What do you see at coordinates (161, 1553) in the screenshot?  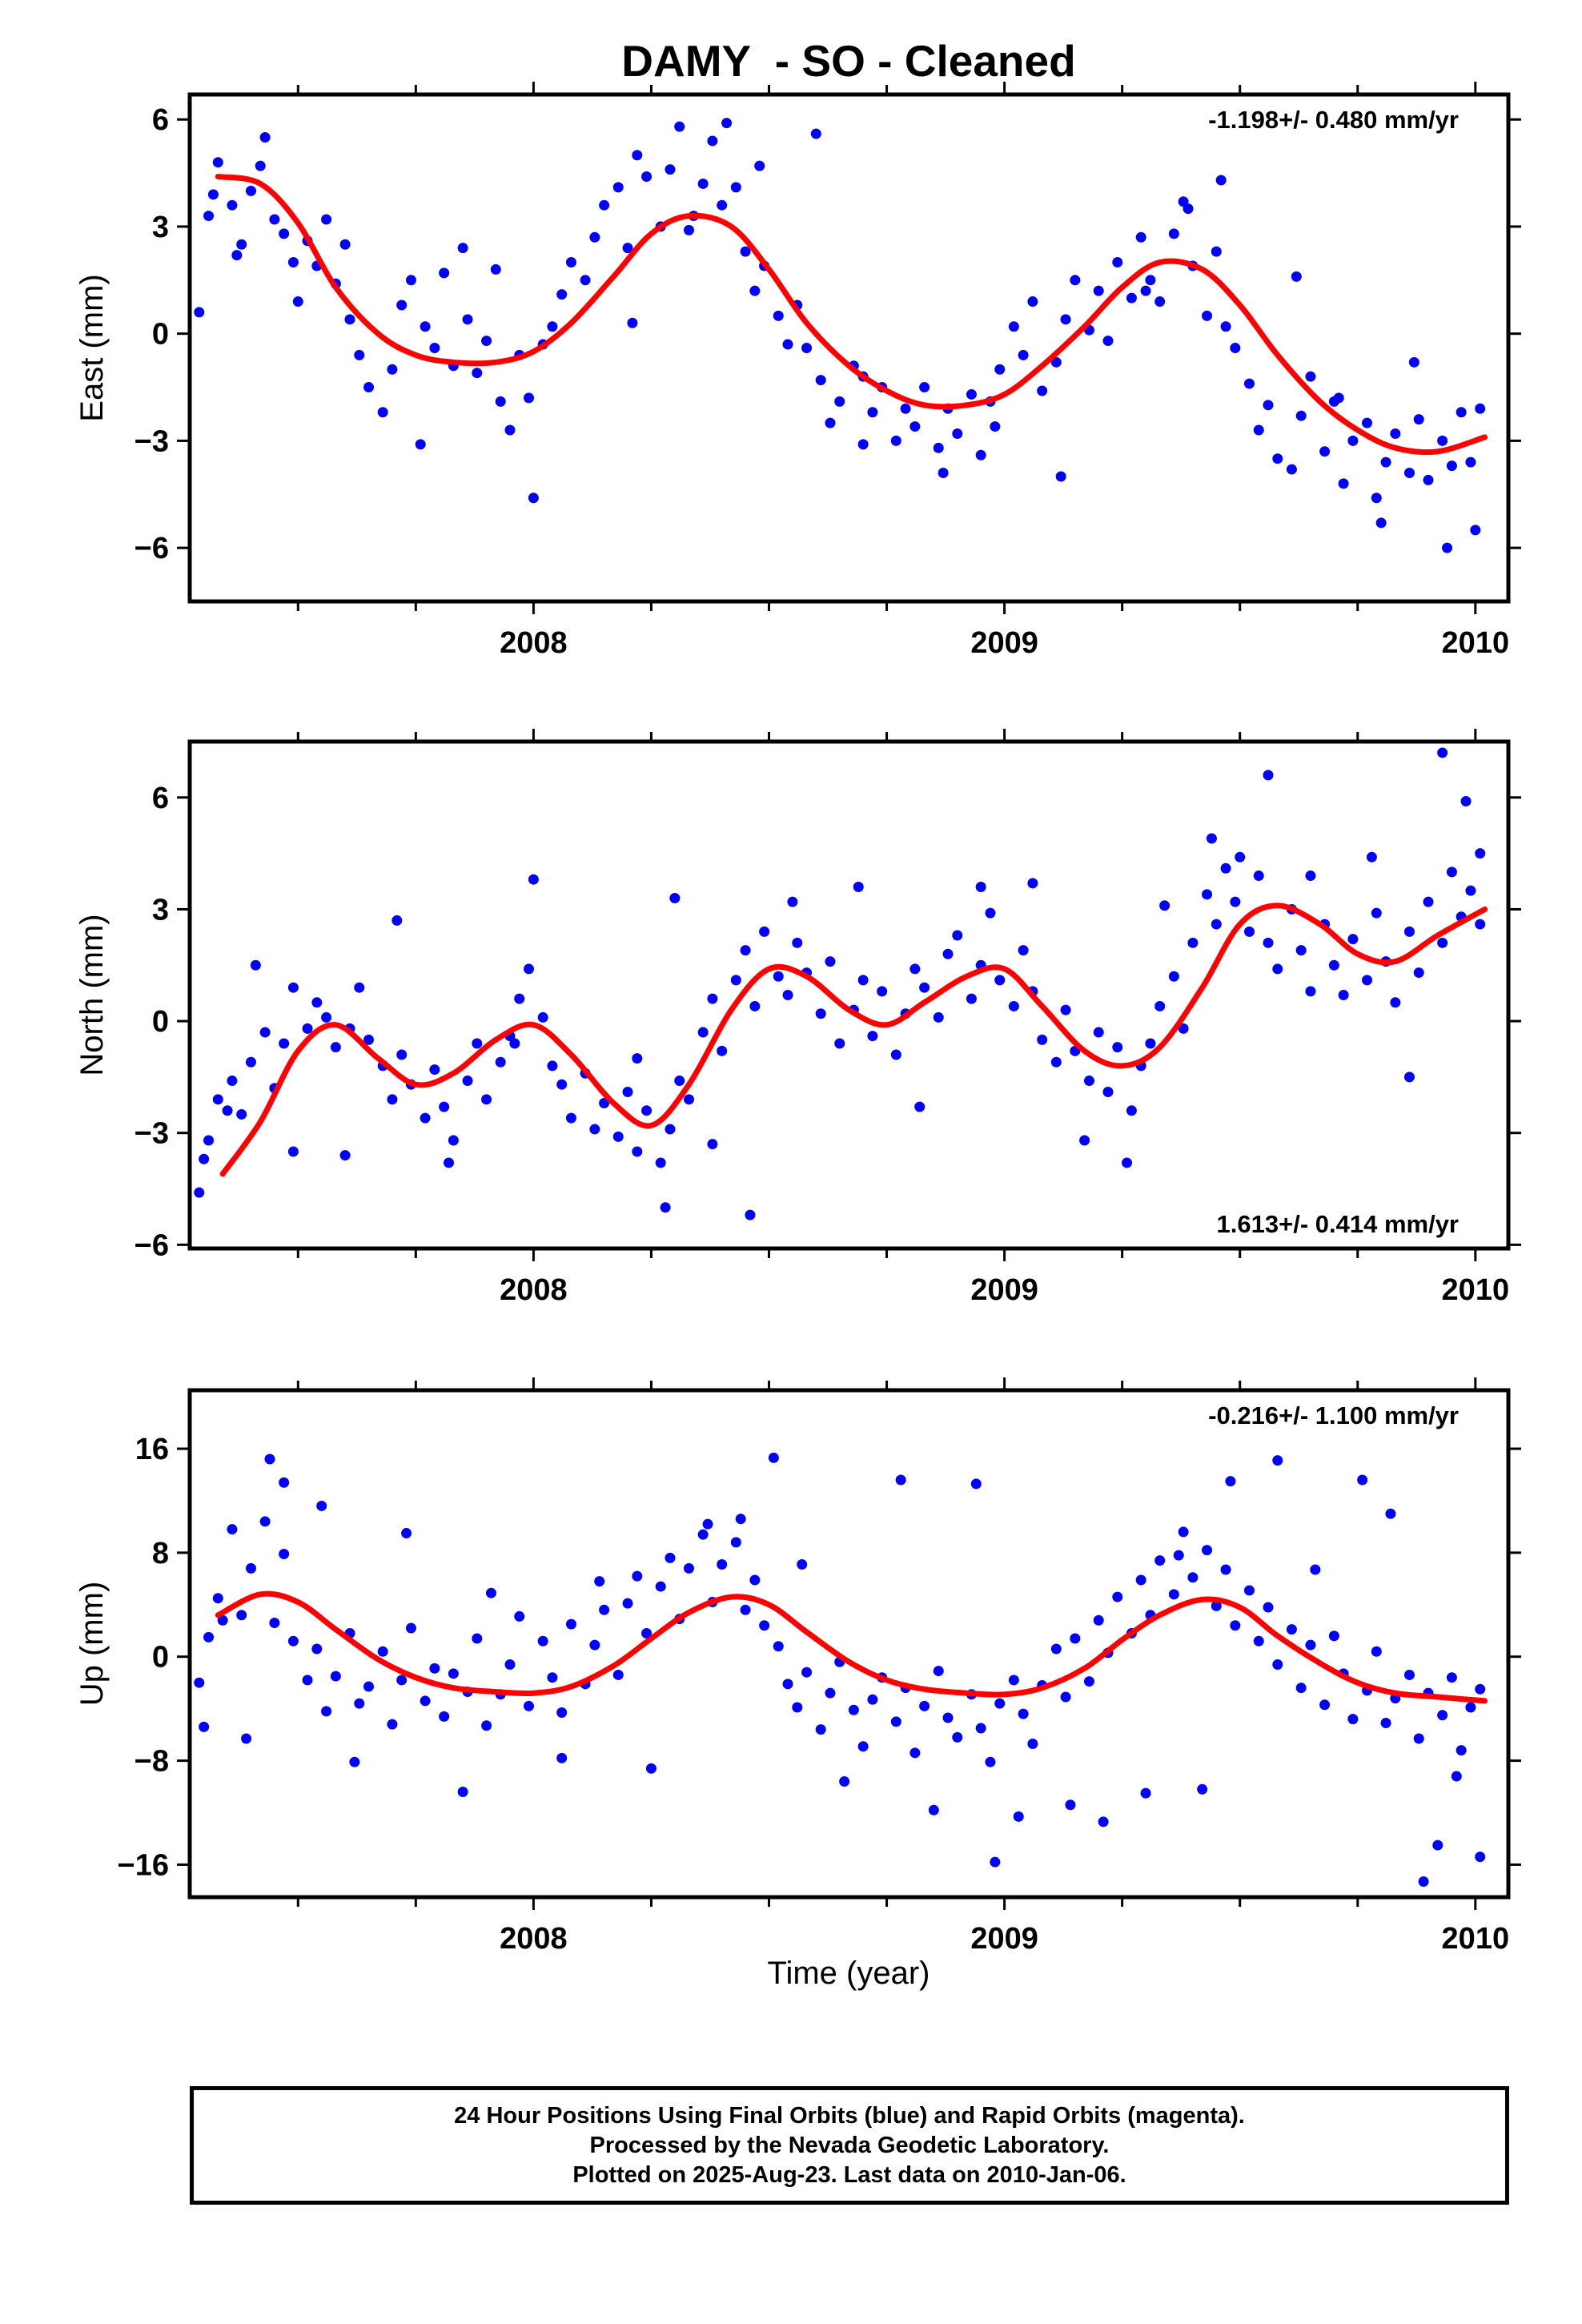 I see `y-tick-label: 8` at bounding box center [161, 1553].